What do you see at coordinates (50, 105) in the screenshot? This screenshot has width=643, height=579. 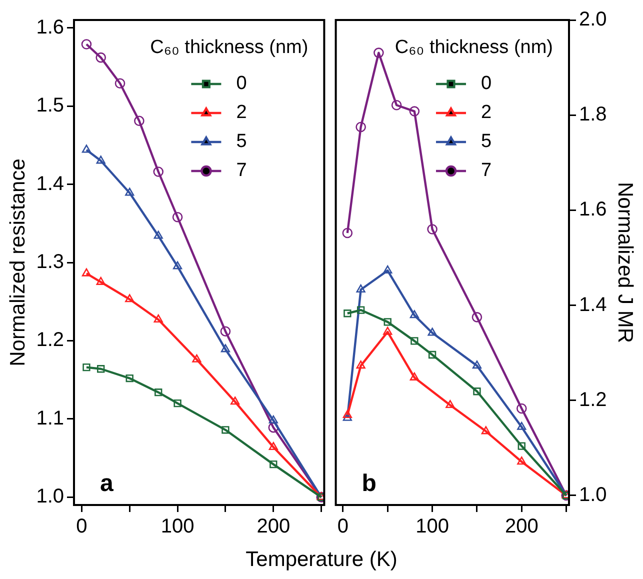 I see `y-tick-label: 1.5` at bounding box center [50, 105].